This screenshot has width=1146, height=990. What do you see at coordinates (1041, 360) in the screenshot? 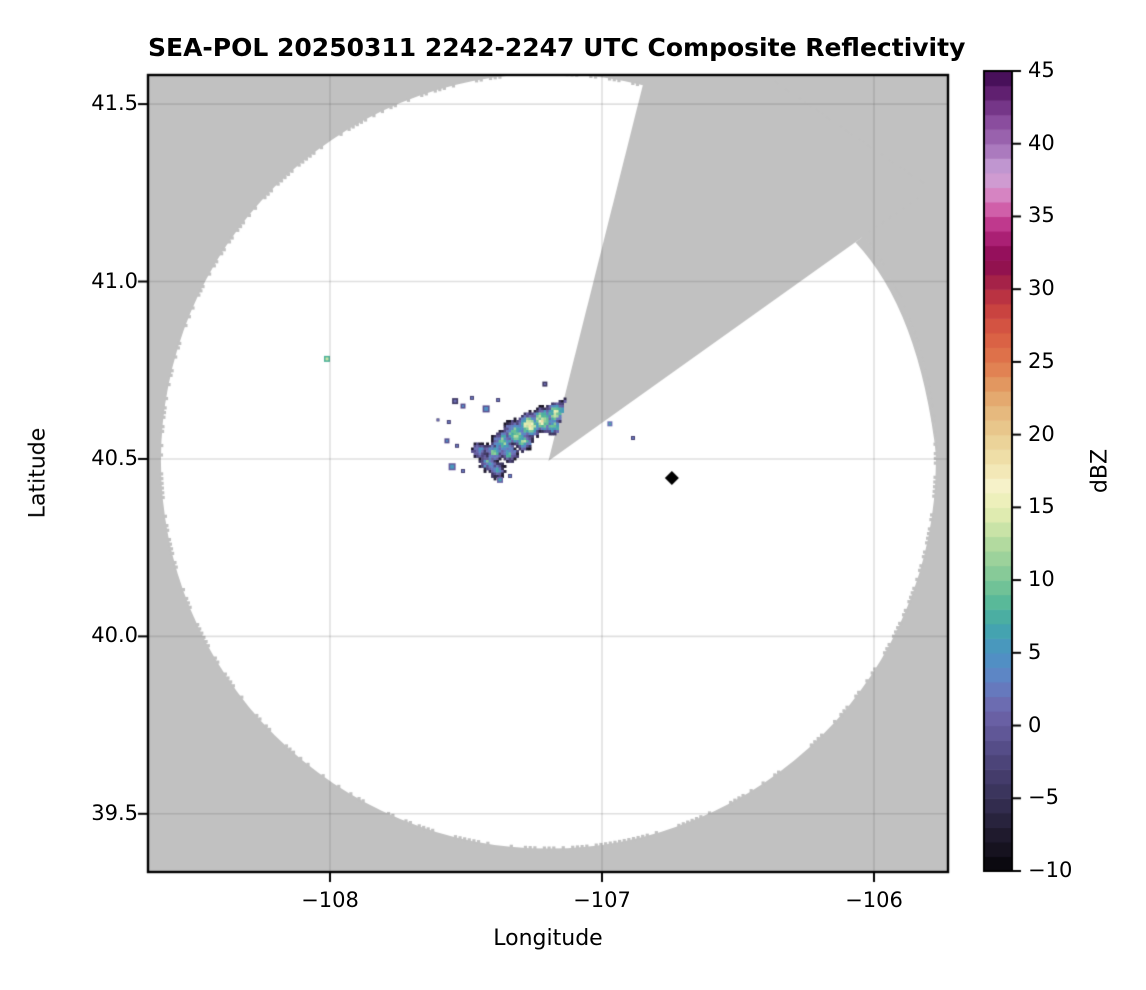
I see `colorbar-tick-label: 25` at bounding box center [1041, 360].